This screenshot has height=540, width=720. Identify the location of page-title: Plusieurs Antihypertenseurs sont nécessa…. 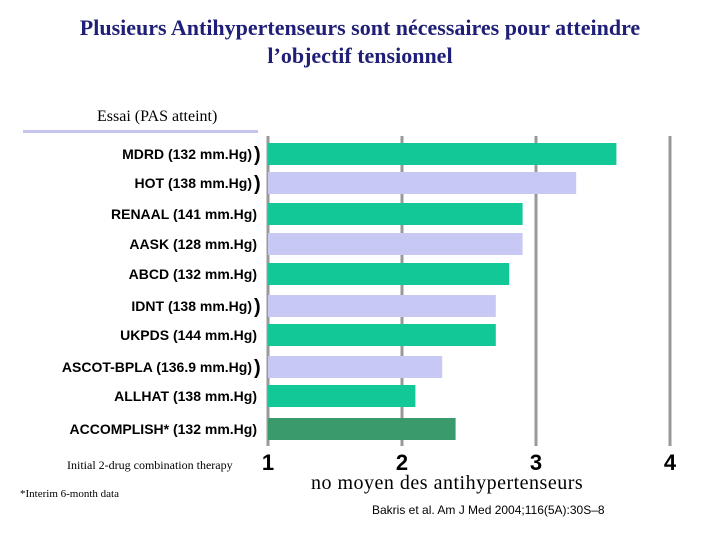
(360, 42).